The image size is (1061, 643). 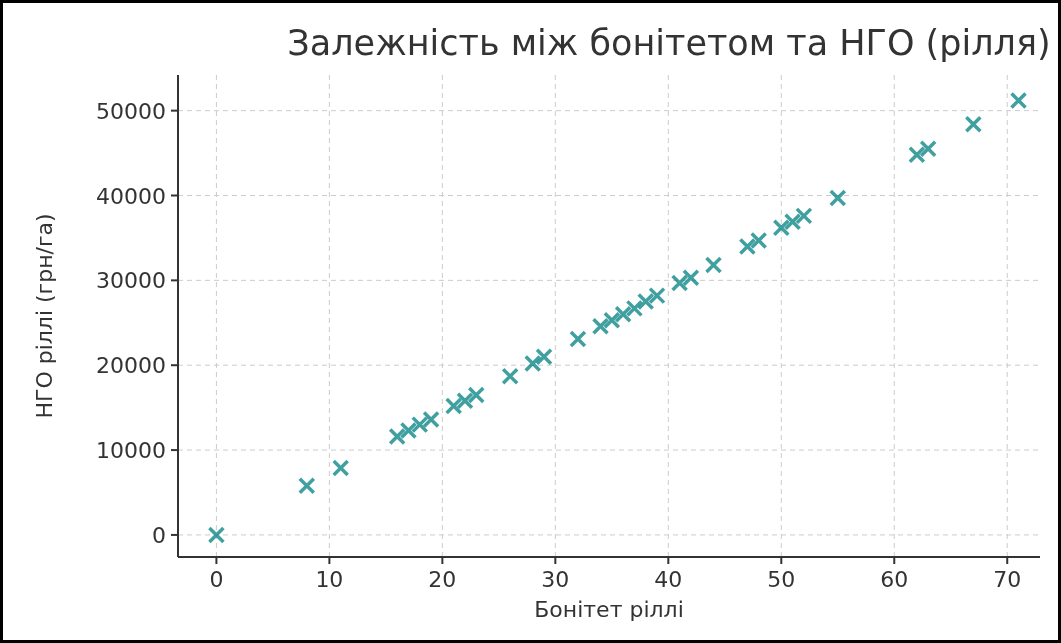 I want to click on x-tick-label: 0, so click(x=216, y=579).